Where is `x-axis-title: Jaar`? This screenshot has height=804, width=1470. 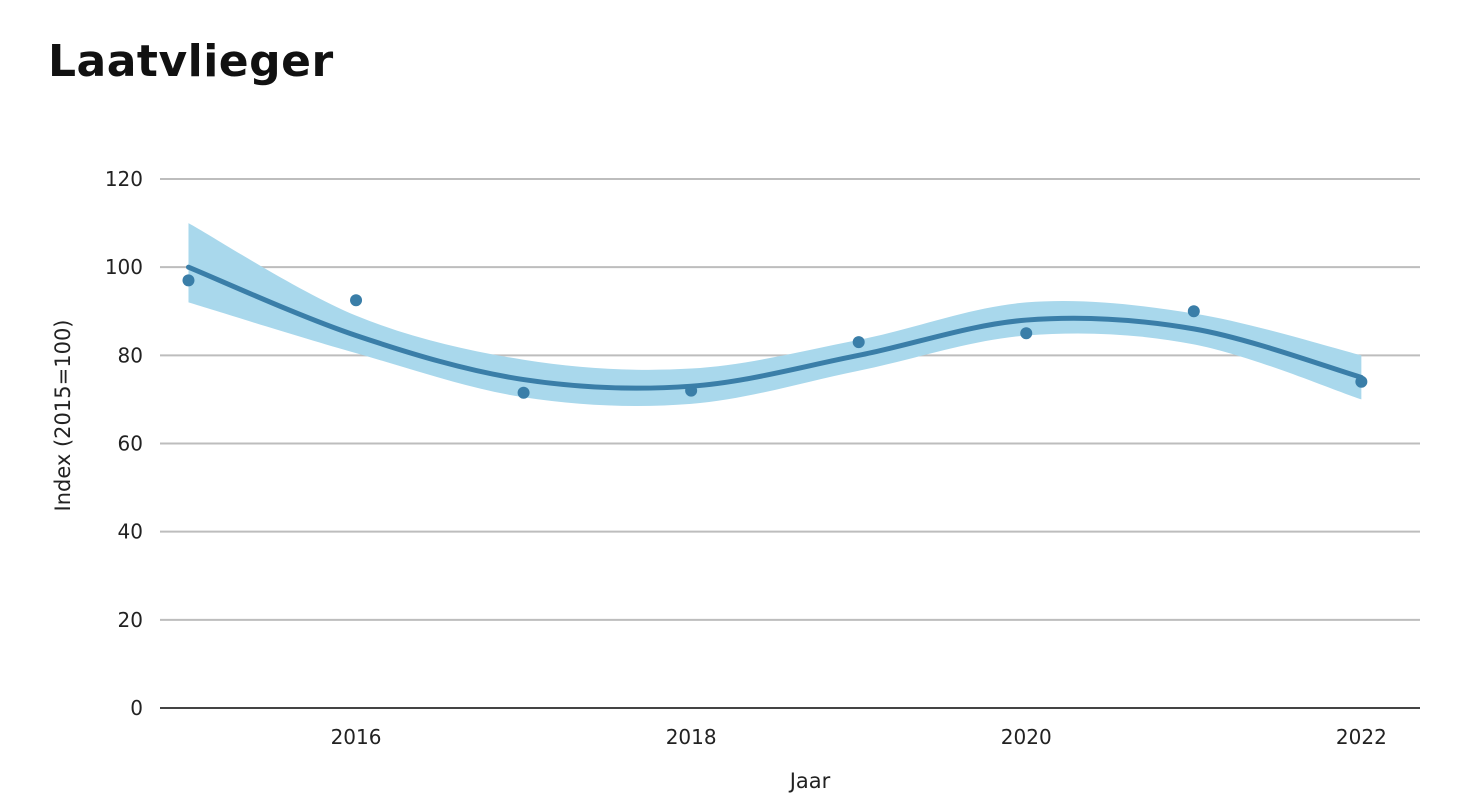
x-axis-title: Jaar is located at coordinates (809, 781).